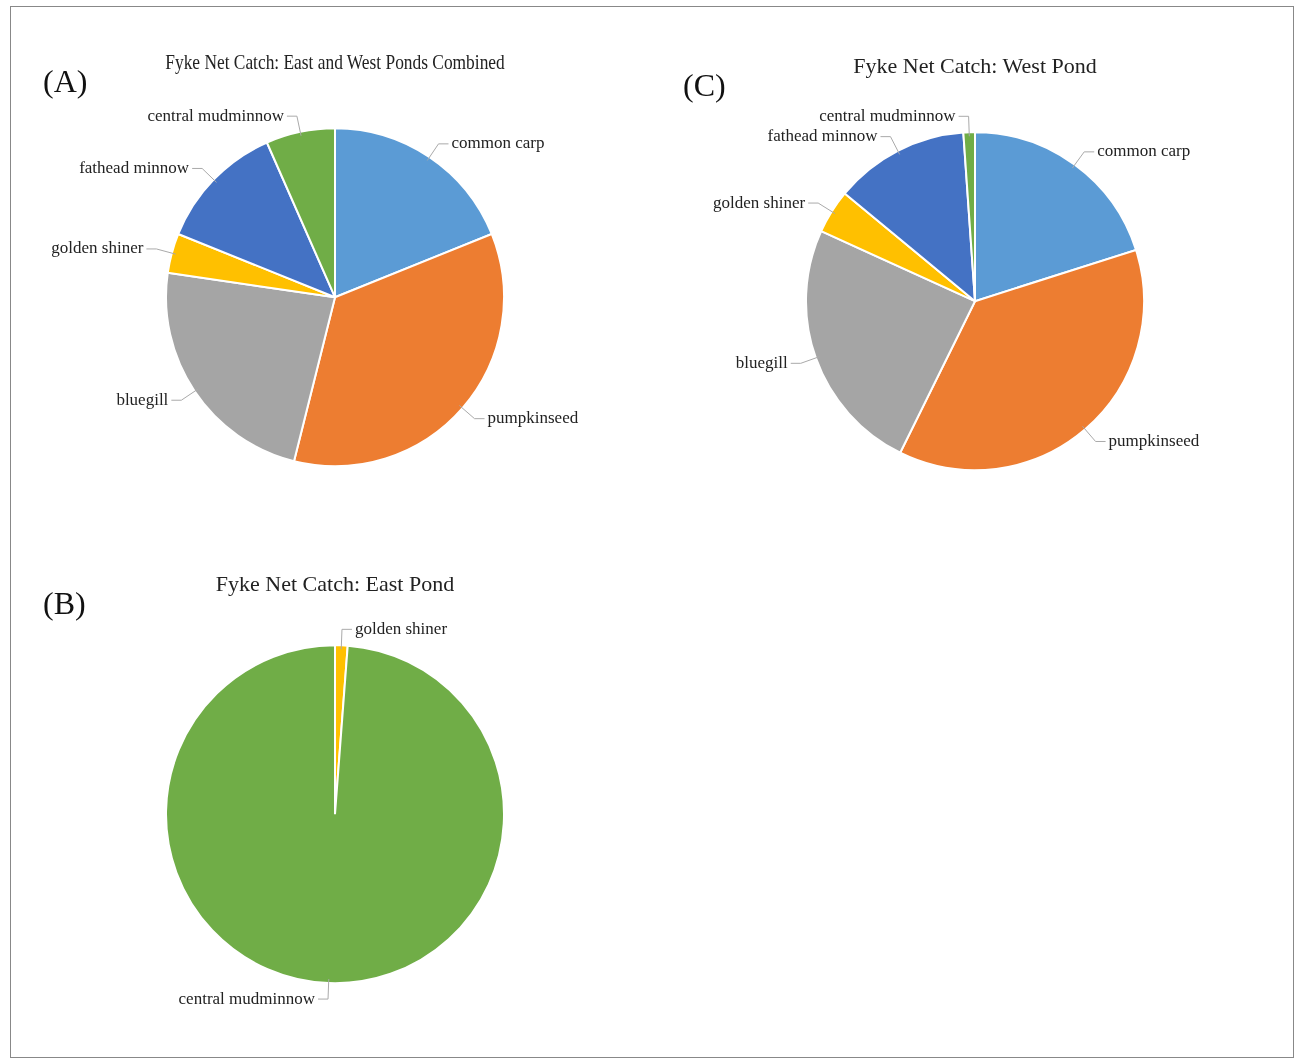  I want to click on text: (A), so click(65, 81).